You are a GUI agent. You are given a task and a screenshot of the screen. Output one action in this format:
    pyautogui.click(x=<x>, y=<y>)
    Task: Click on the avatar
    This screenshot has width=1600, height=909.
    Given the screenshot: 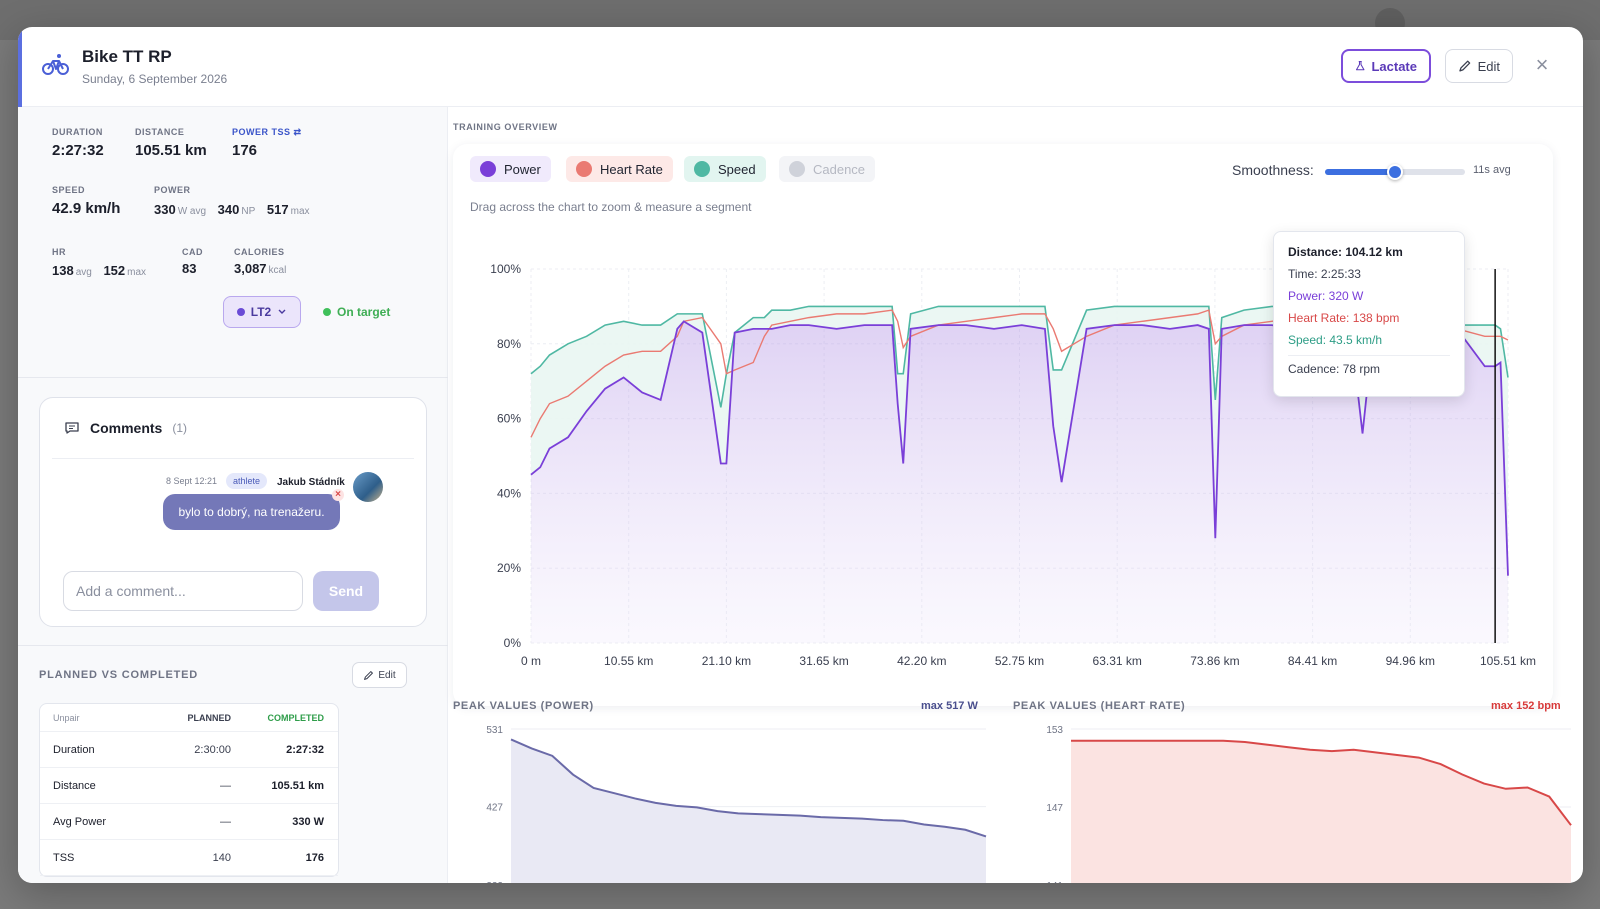 What is the action you would take?
    pyautogui.click(x=368, y=487)
    